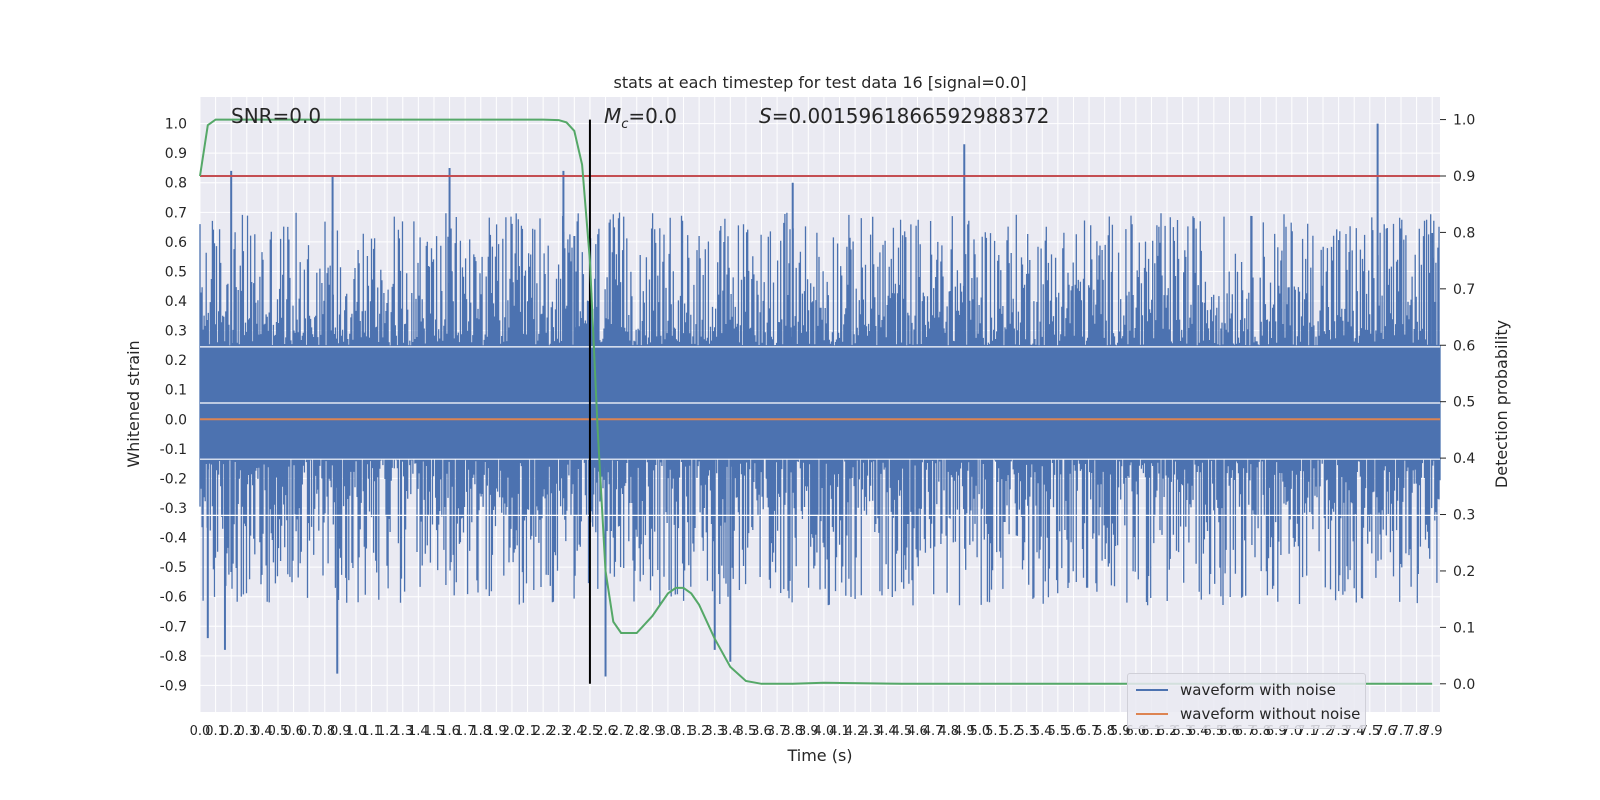 The width and height of the screenshot is (1600, 800). What do you see at coordinates (1152, 690) in the screenshot?
I see `legend-swatch-noise` at bounding box center [1152, 690].